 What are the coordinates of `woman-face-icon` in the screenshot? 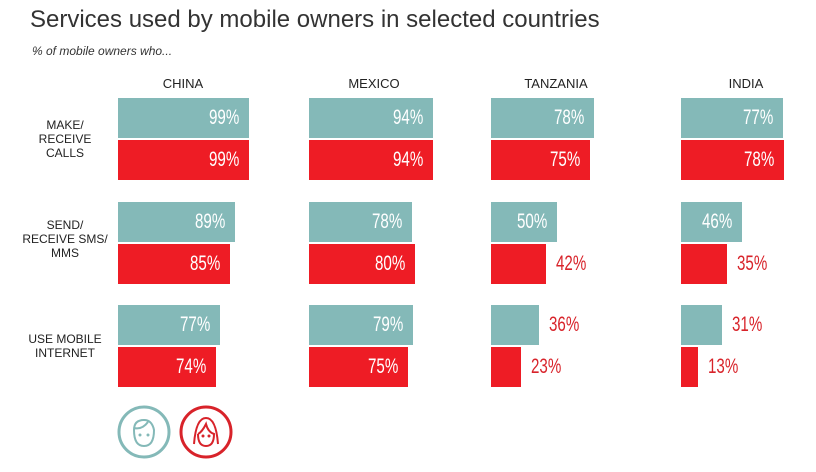 It's located at (206, 432).